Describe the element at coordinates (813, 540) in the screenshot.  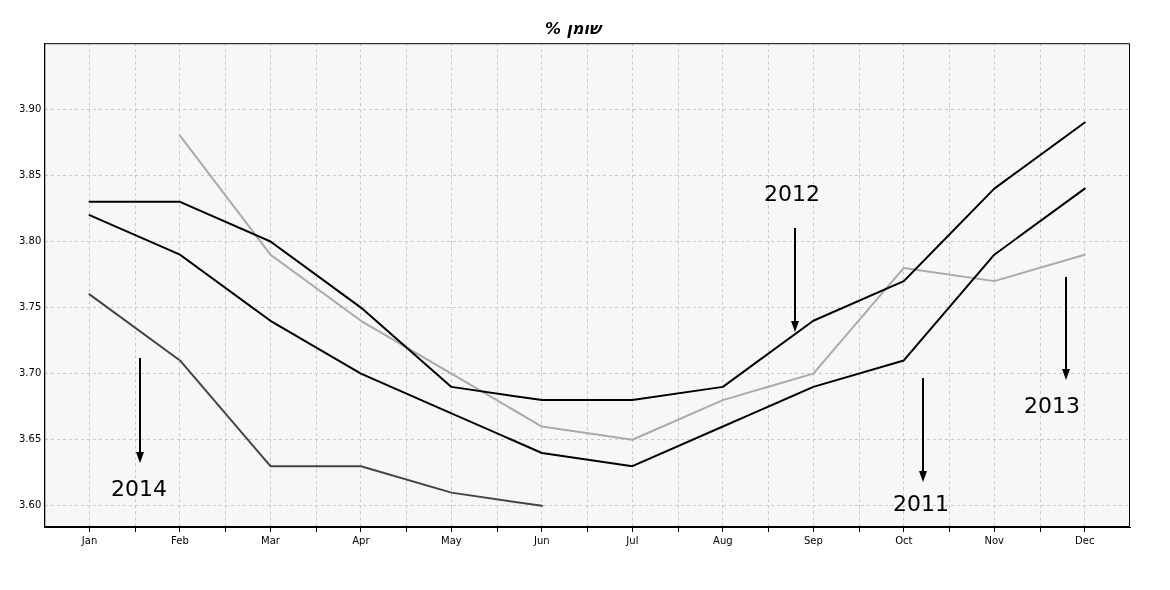
I see `x-tick-label: Sep` at that location.